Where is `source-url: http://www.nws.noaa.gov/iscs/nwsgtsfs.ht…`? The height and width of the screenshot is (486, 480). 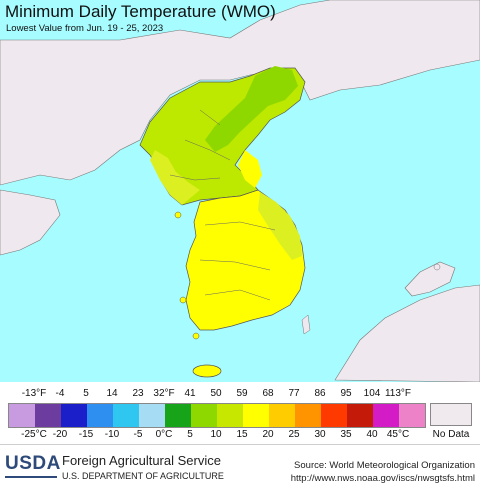
source-url: http://www.nws.noaa.gov/iscs/nwsgtsfs.ht… is located at coordinates (382, 478).